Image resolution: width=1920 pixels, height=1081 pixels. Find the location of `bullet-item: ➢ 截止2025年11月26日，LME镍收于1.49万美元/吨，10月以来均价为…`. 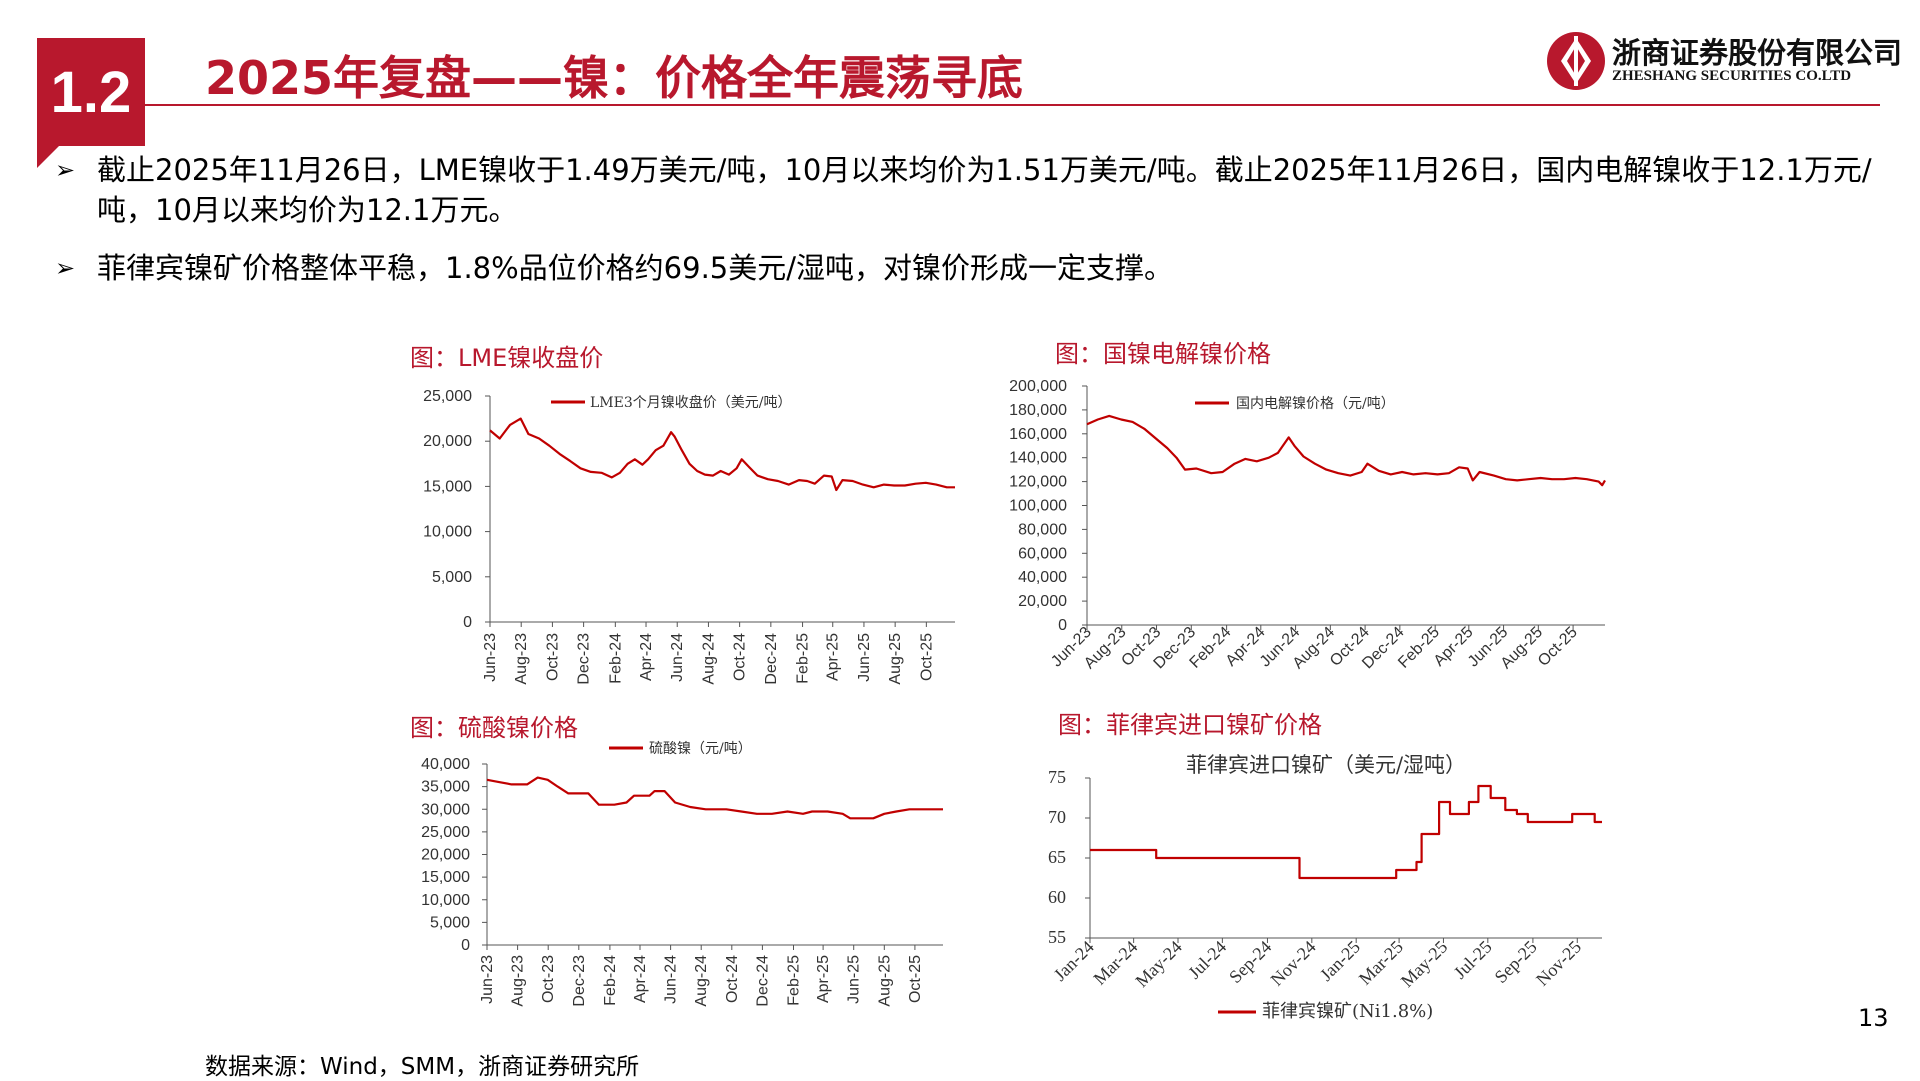

bullet-item: ➢ 截止2025年11月26日，LME镍收于1.49万美元/吨，10月以来均价为… is located at coordinates (963, 190).